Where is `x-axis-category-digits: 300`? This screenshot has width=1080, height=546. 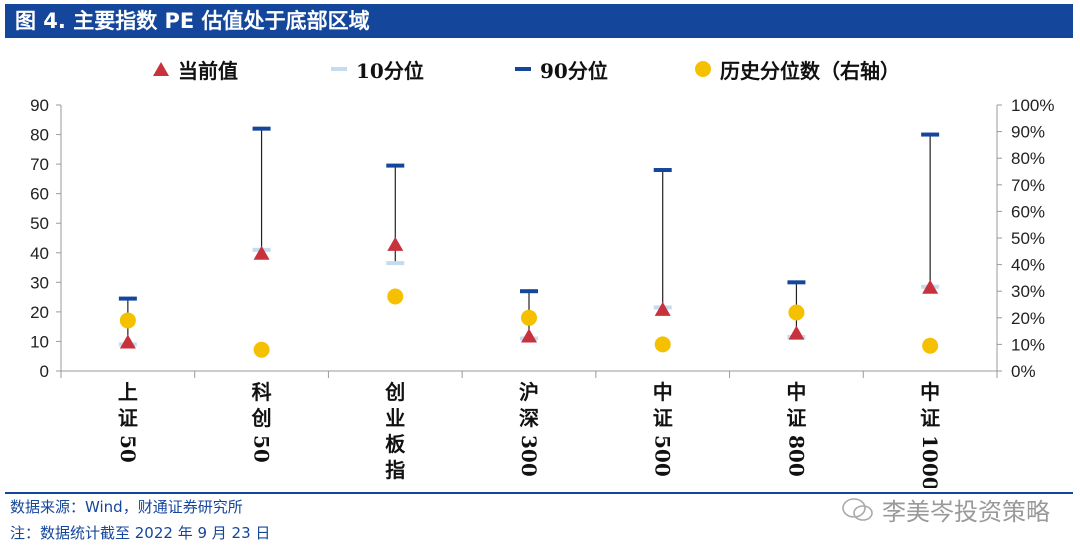 x-axis-category-digits: 300 is located at coordinates (529, 456).